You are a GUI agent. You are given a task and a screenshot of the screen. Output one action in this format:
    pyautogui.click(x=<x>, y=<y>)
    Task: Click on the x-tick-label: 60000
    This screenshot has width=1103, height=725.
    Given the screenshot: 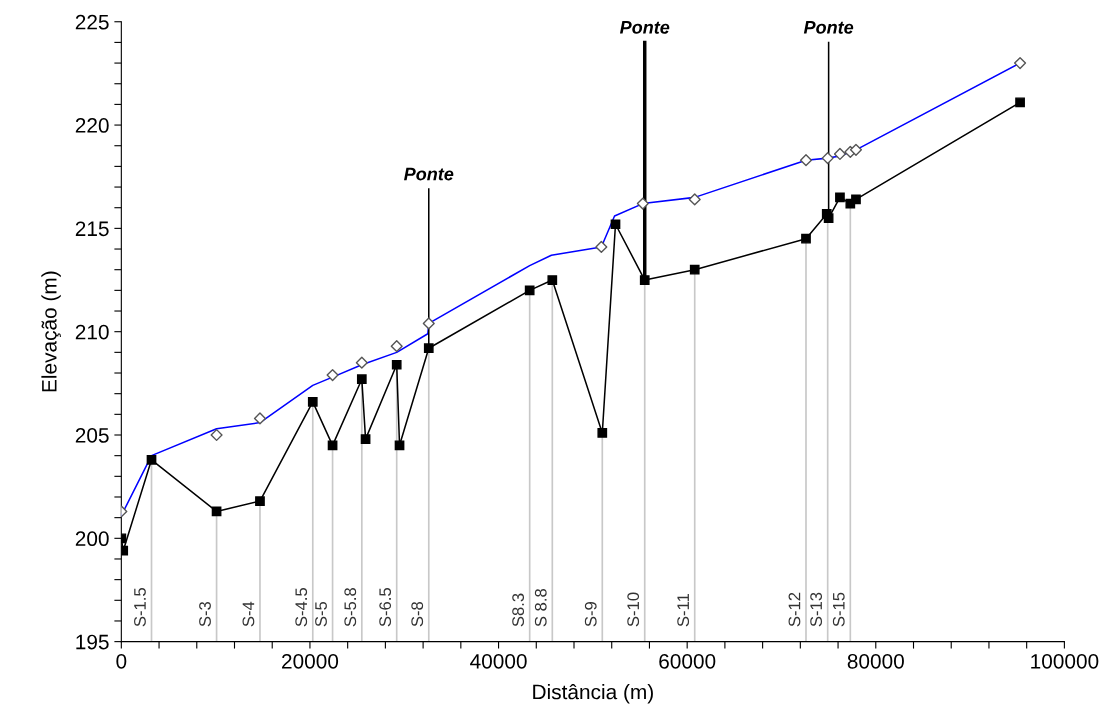 What is the action you would take?
    pyautogui.click(x=687, y=661)
    